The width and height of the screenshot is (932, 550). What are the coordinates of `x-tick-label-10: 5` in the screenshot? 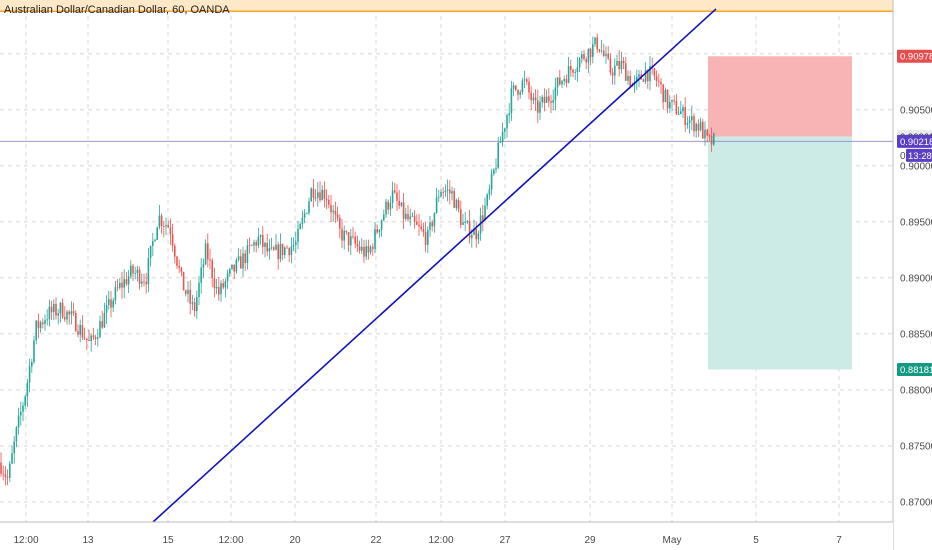 It's located at (756, 540).